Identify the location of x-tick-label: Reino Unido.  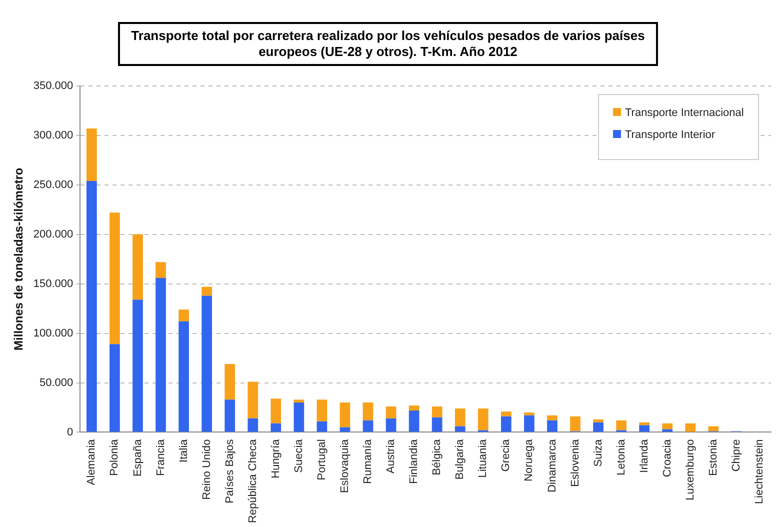
(206, 469).